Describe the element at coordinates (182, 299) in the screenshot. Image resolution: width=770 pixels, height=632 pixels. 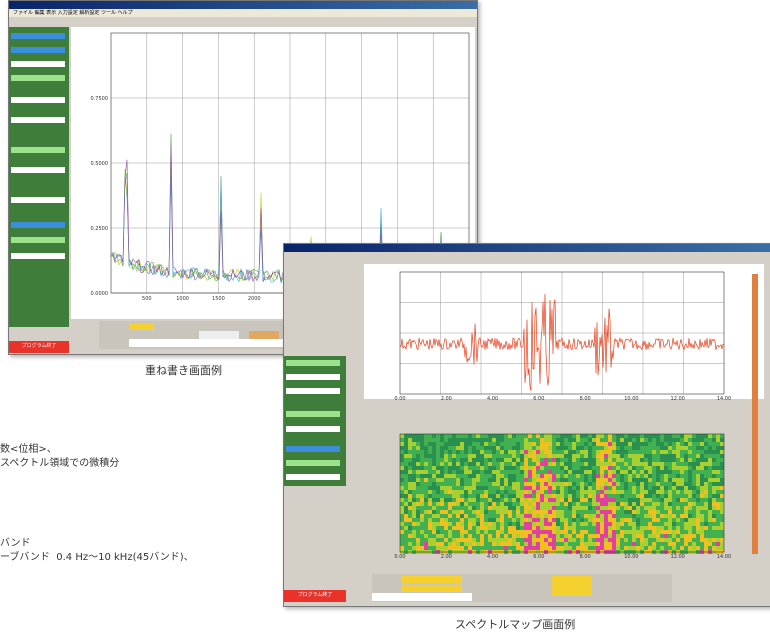
I see `x-tick-label: 1000` at that location.